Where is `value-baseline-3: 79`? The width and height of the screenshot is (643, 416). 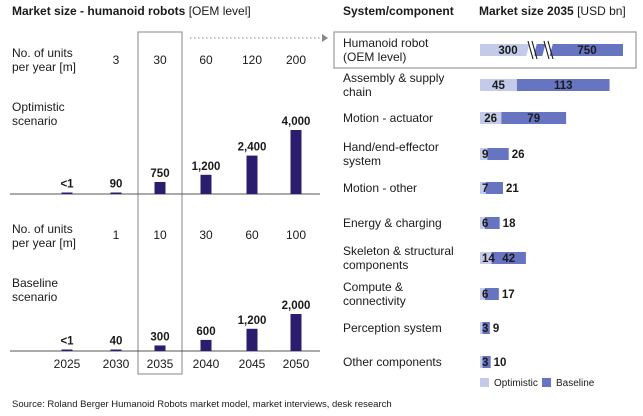
value-baseline-3: 79 is located at coordinates (533, 119).